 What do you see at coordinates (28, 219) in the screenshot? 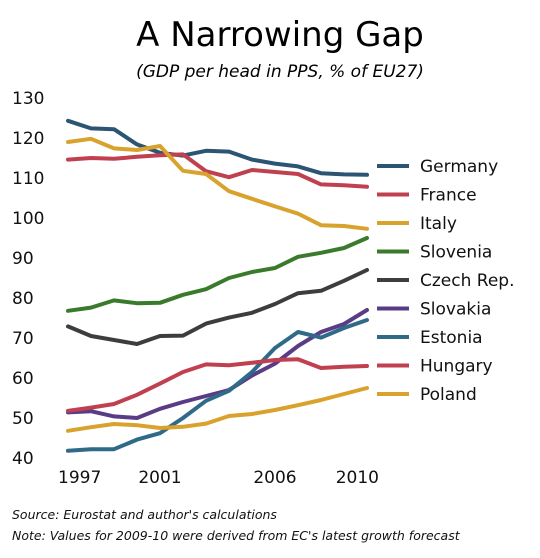
I see `y-tick-label: 100` at bounding box center [28, 219].